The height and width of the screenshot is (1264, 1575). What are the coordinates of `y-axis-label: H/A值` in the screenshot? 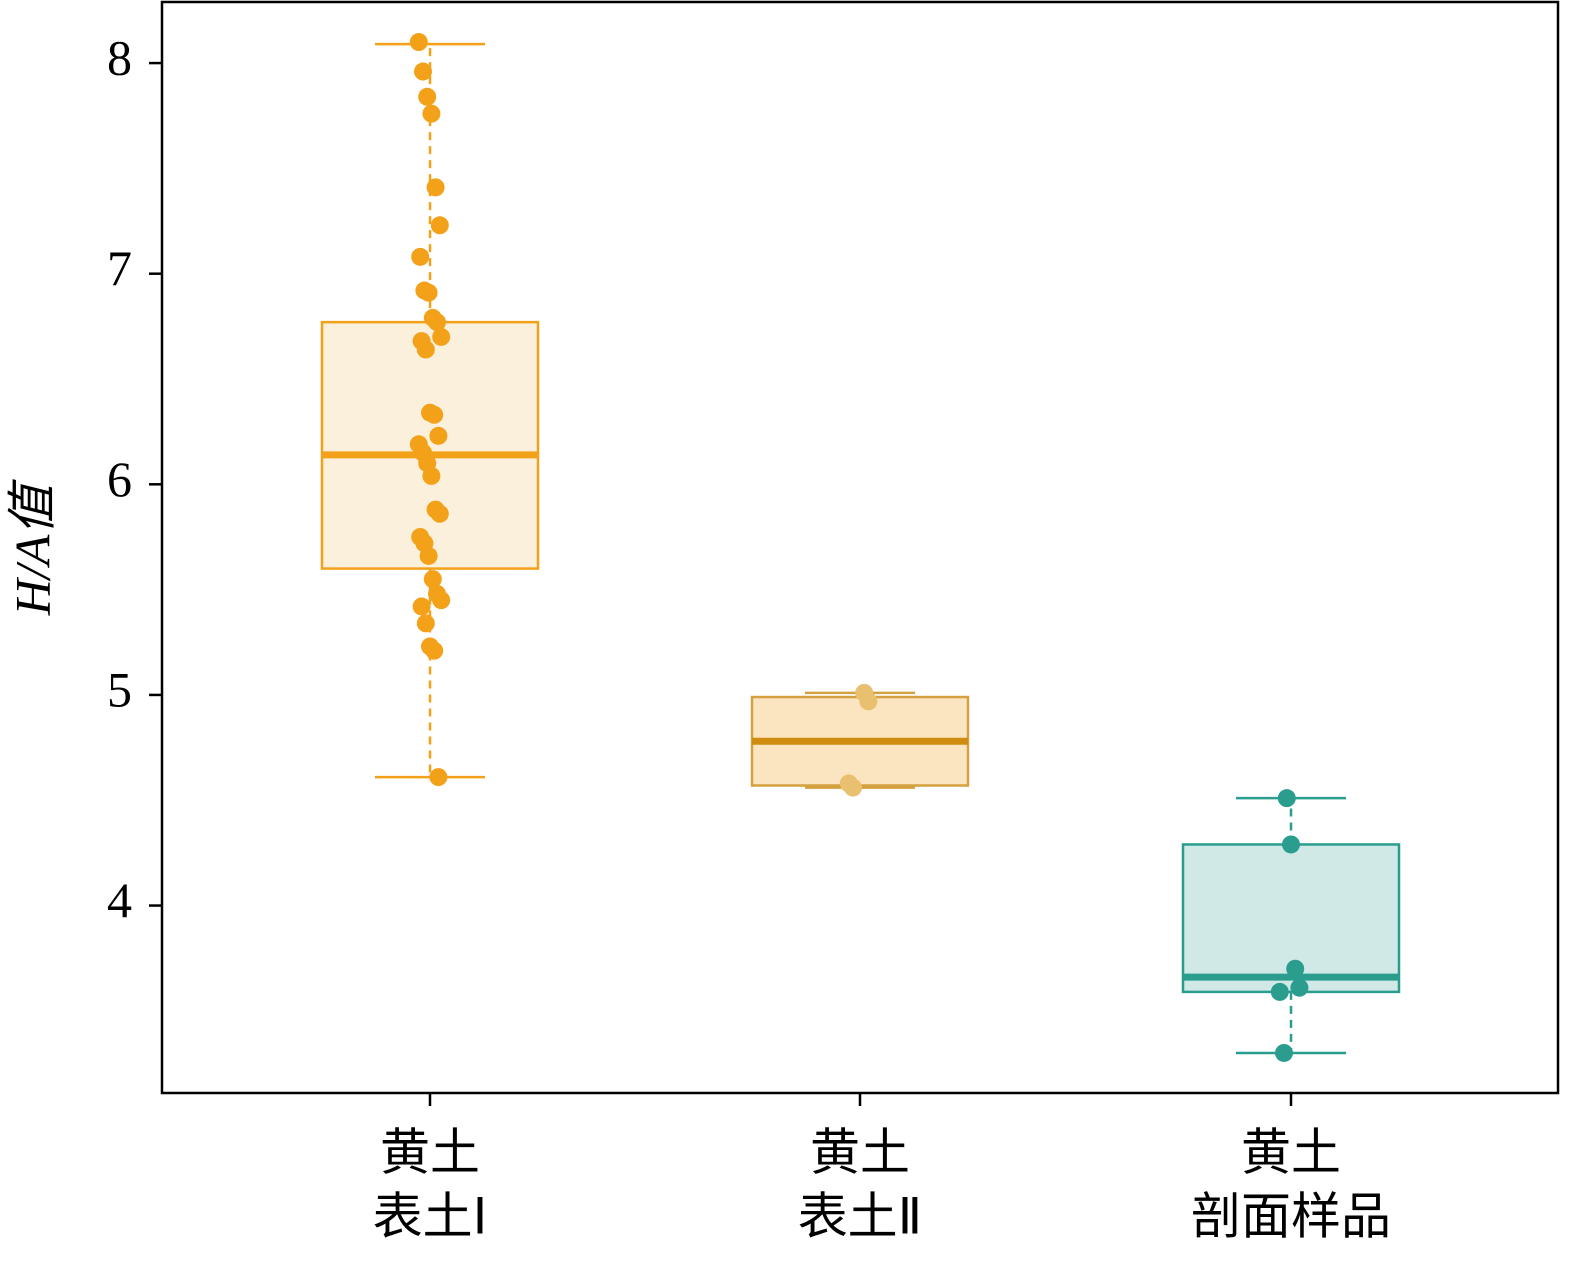 It's located at (32, 548).